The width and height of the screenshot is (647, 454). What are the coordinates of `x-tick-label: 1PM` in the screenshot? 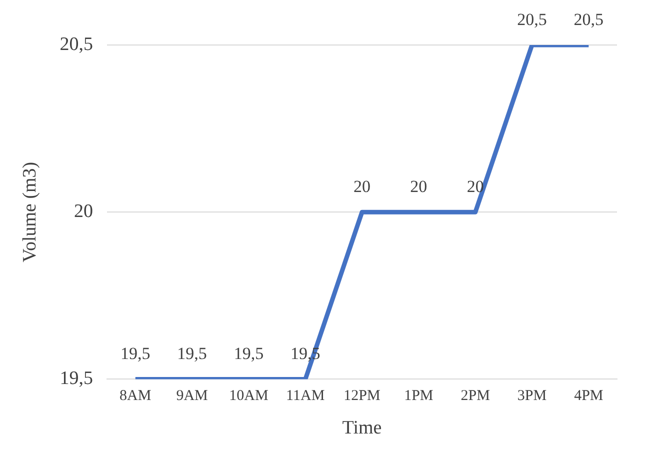 It's located at (419, 396).